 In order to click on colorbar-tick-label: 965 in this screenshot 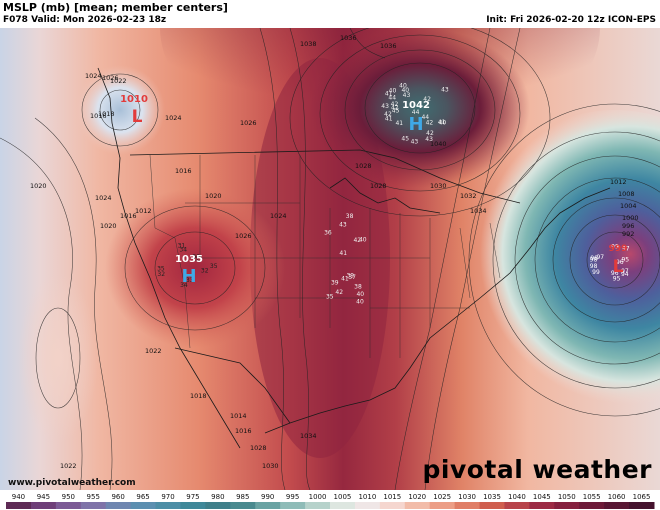, I will do `click(142, 497)`.